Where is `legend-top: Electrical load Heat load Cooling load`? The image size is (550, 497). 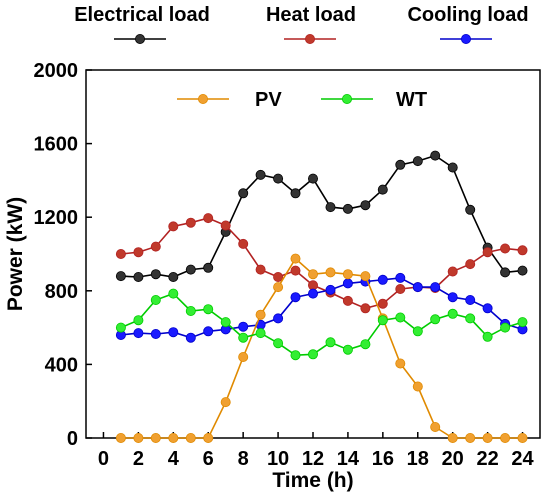
legend-top: Electrical load Heat load Cooling load is located at coordinates (301, 24).